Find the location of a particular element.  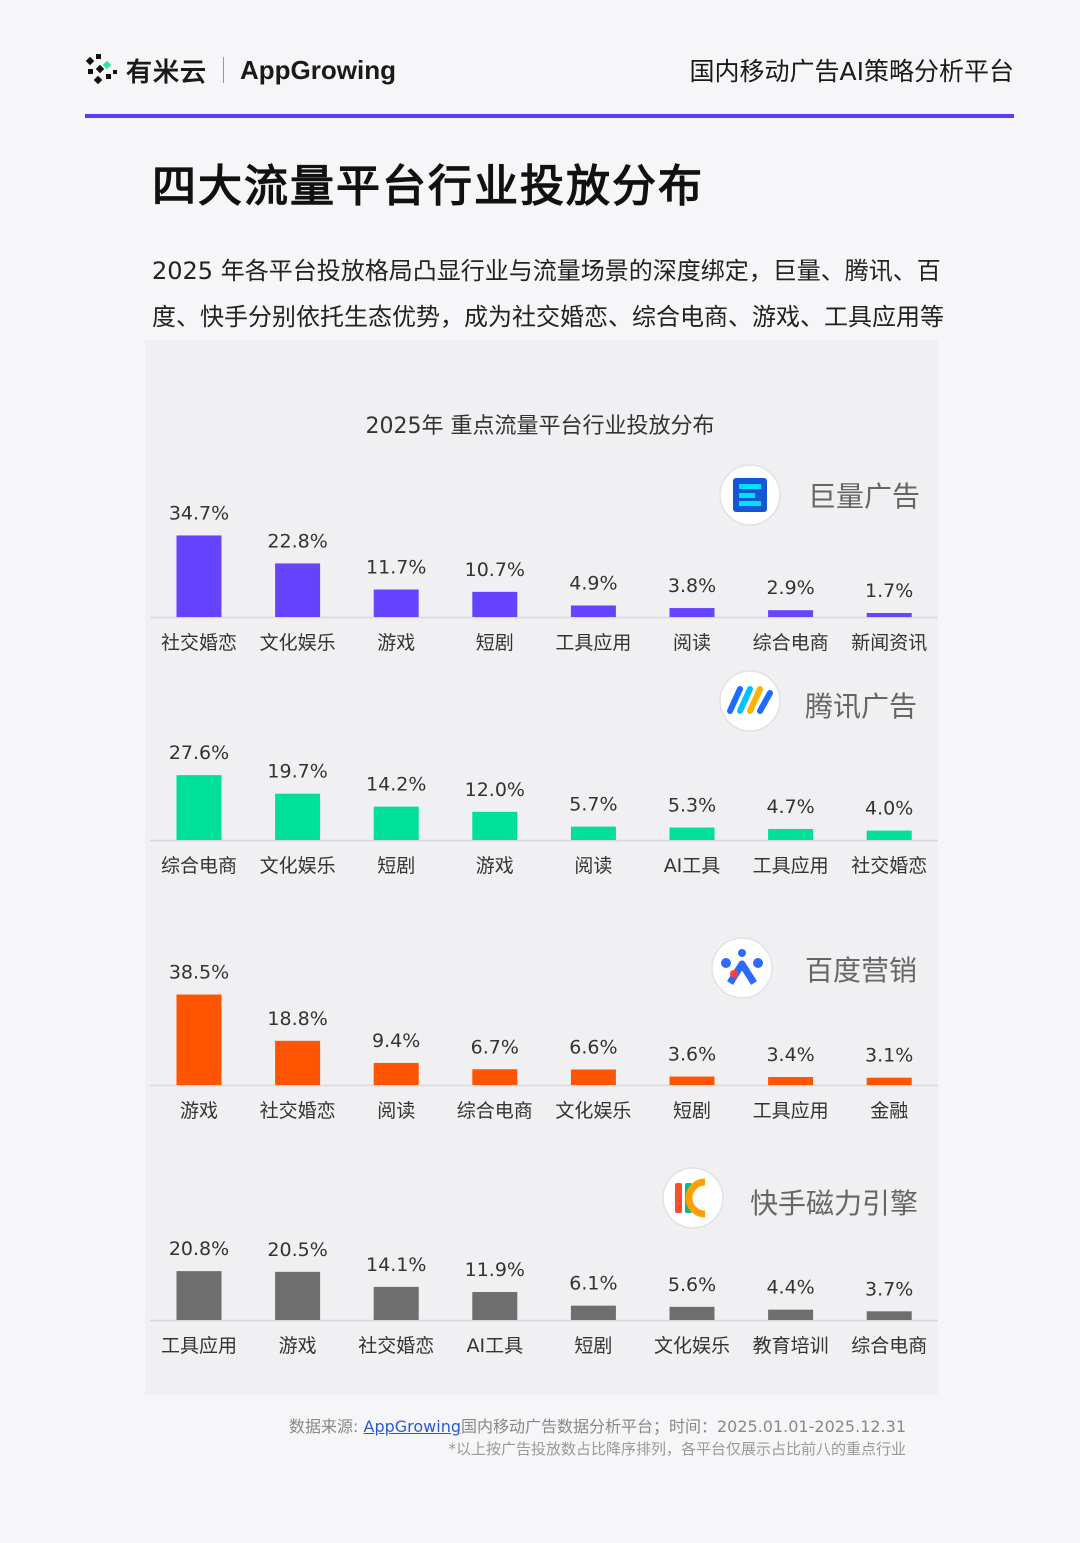

value-label-3-4: 6.1% is located at coordinates (593, 1284).